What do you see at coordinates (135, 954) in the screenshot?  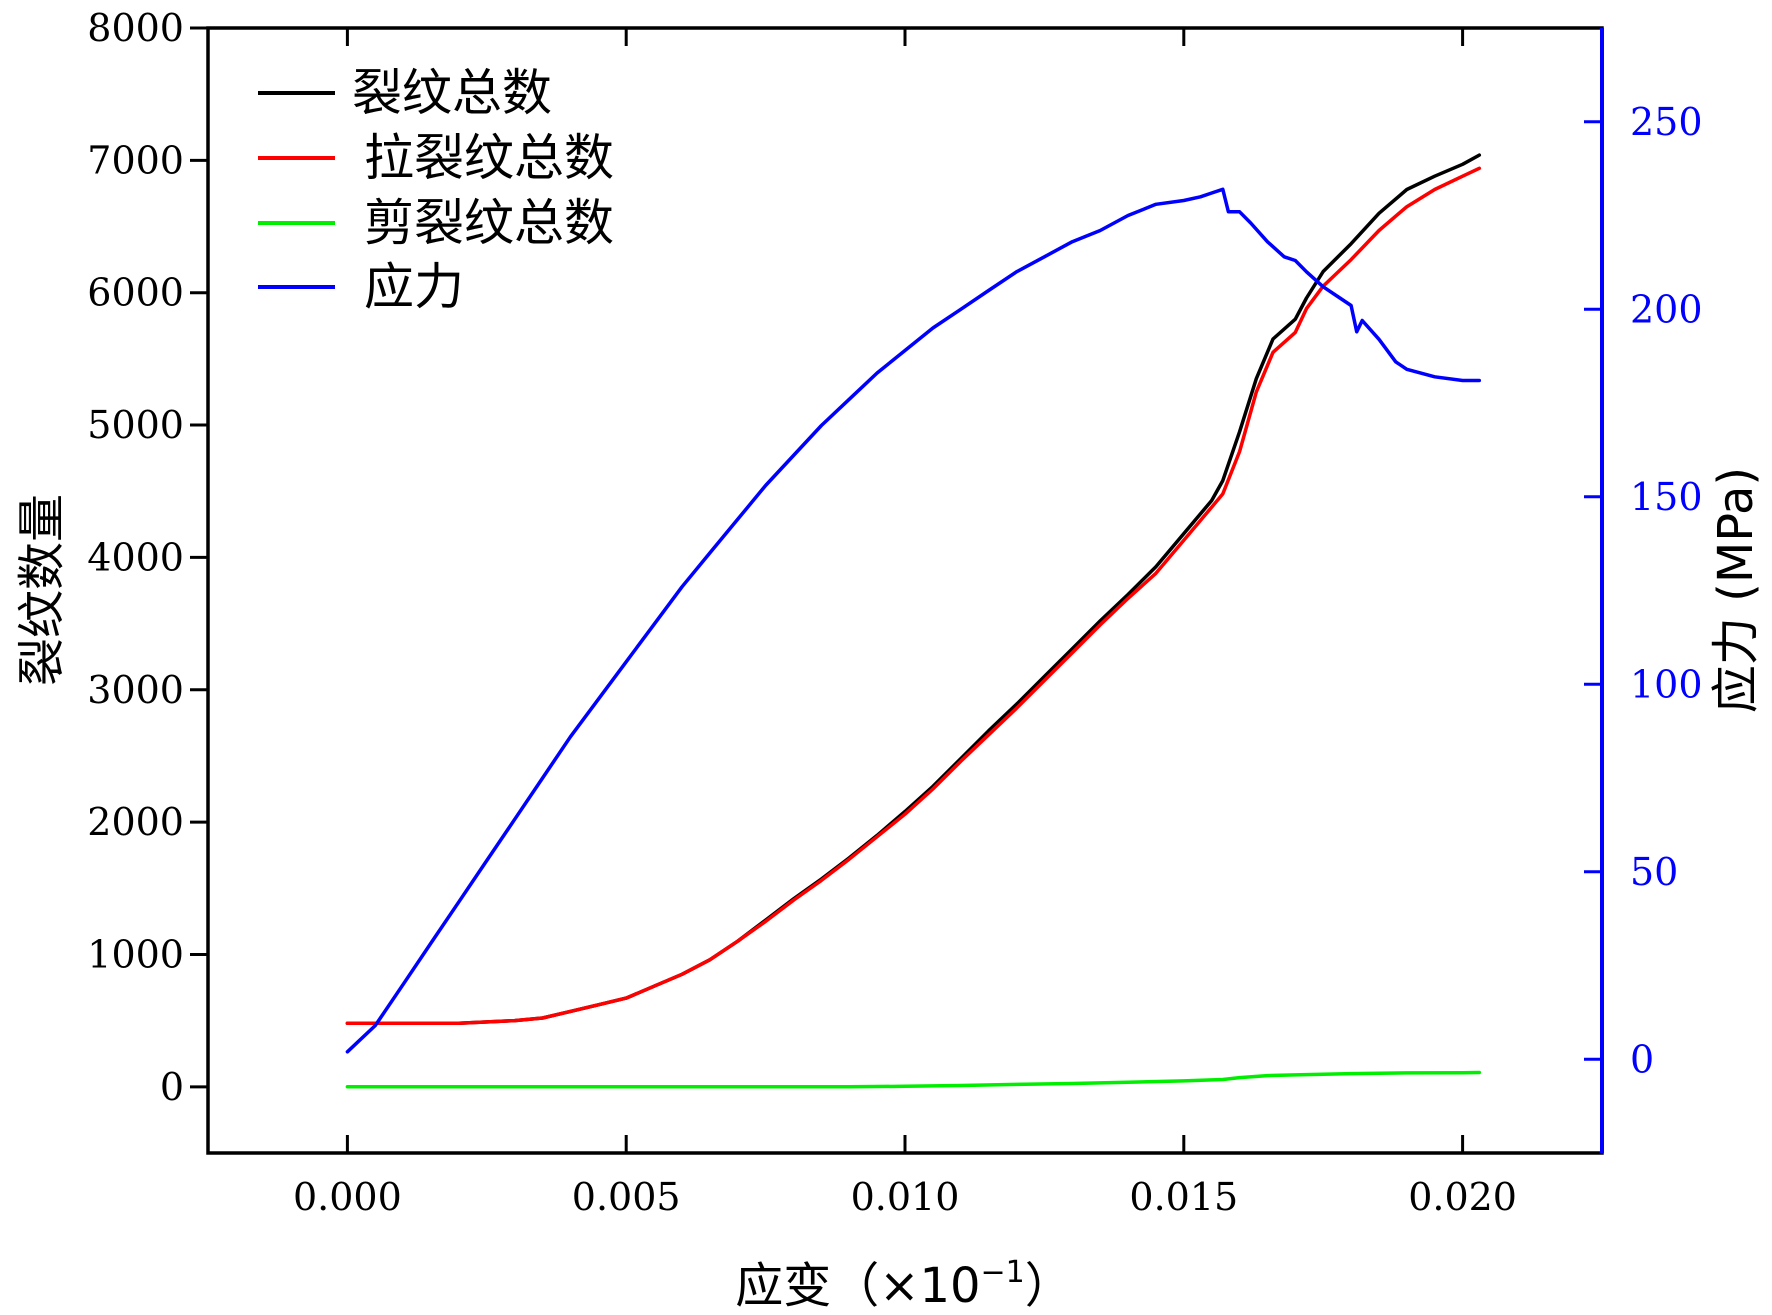 I see `y-tick-label-left: 1000` at bounding box center [135, 954].